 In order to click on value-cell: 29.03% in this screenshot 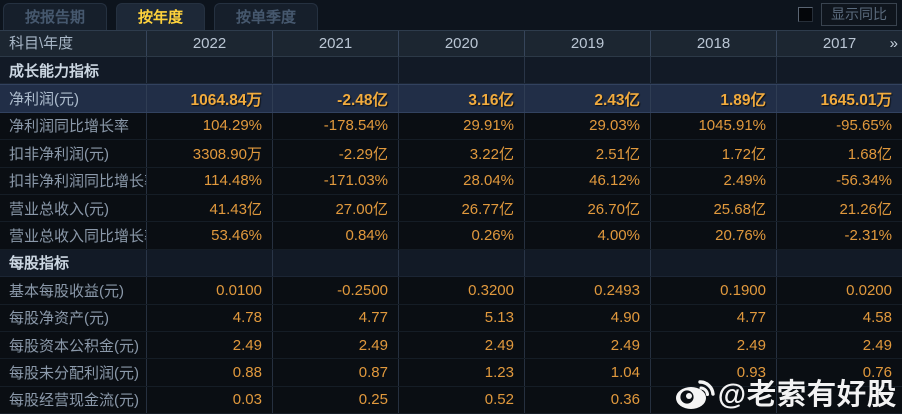, I will do `click(587, 126)`.